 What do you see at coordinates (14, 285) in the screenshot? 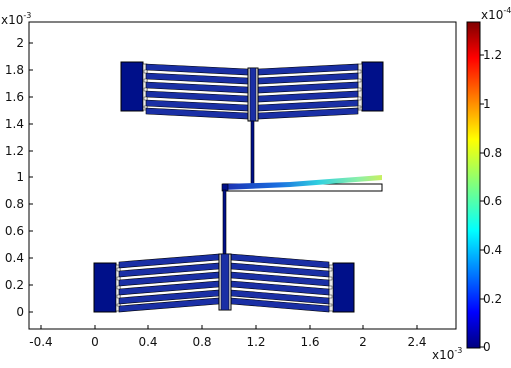
I see `y-tick-label: 0.2` at bounding box center [14, 285].